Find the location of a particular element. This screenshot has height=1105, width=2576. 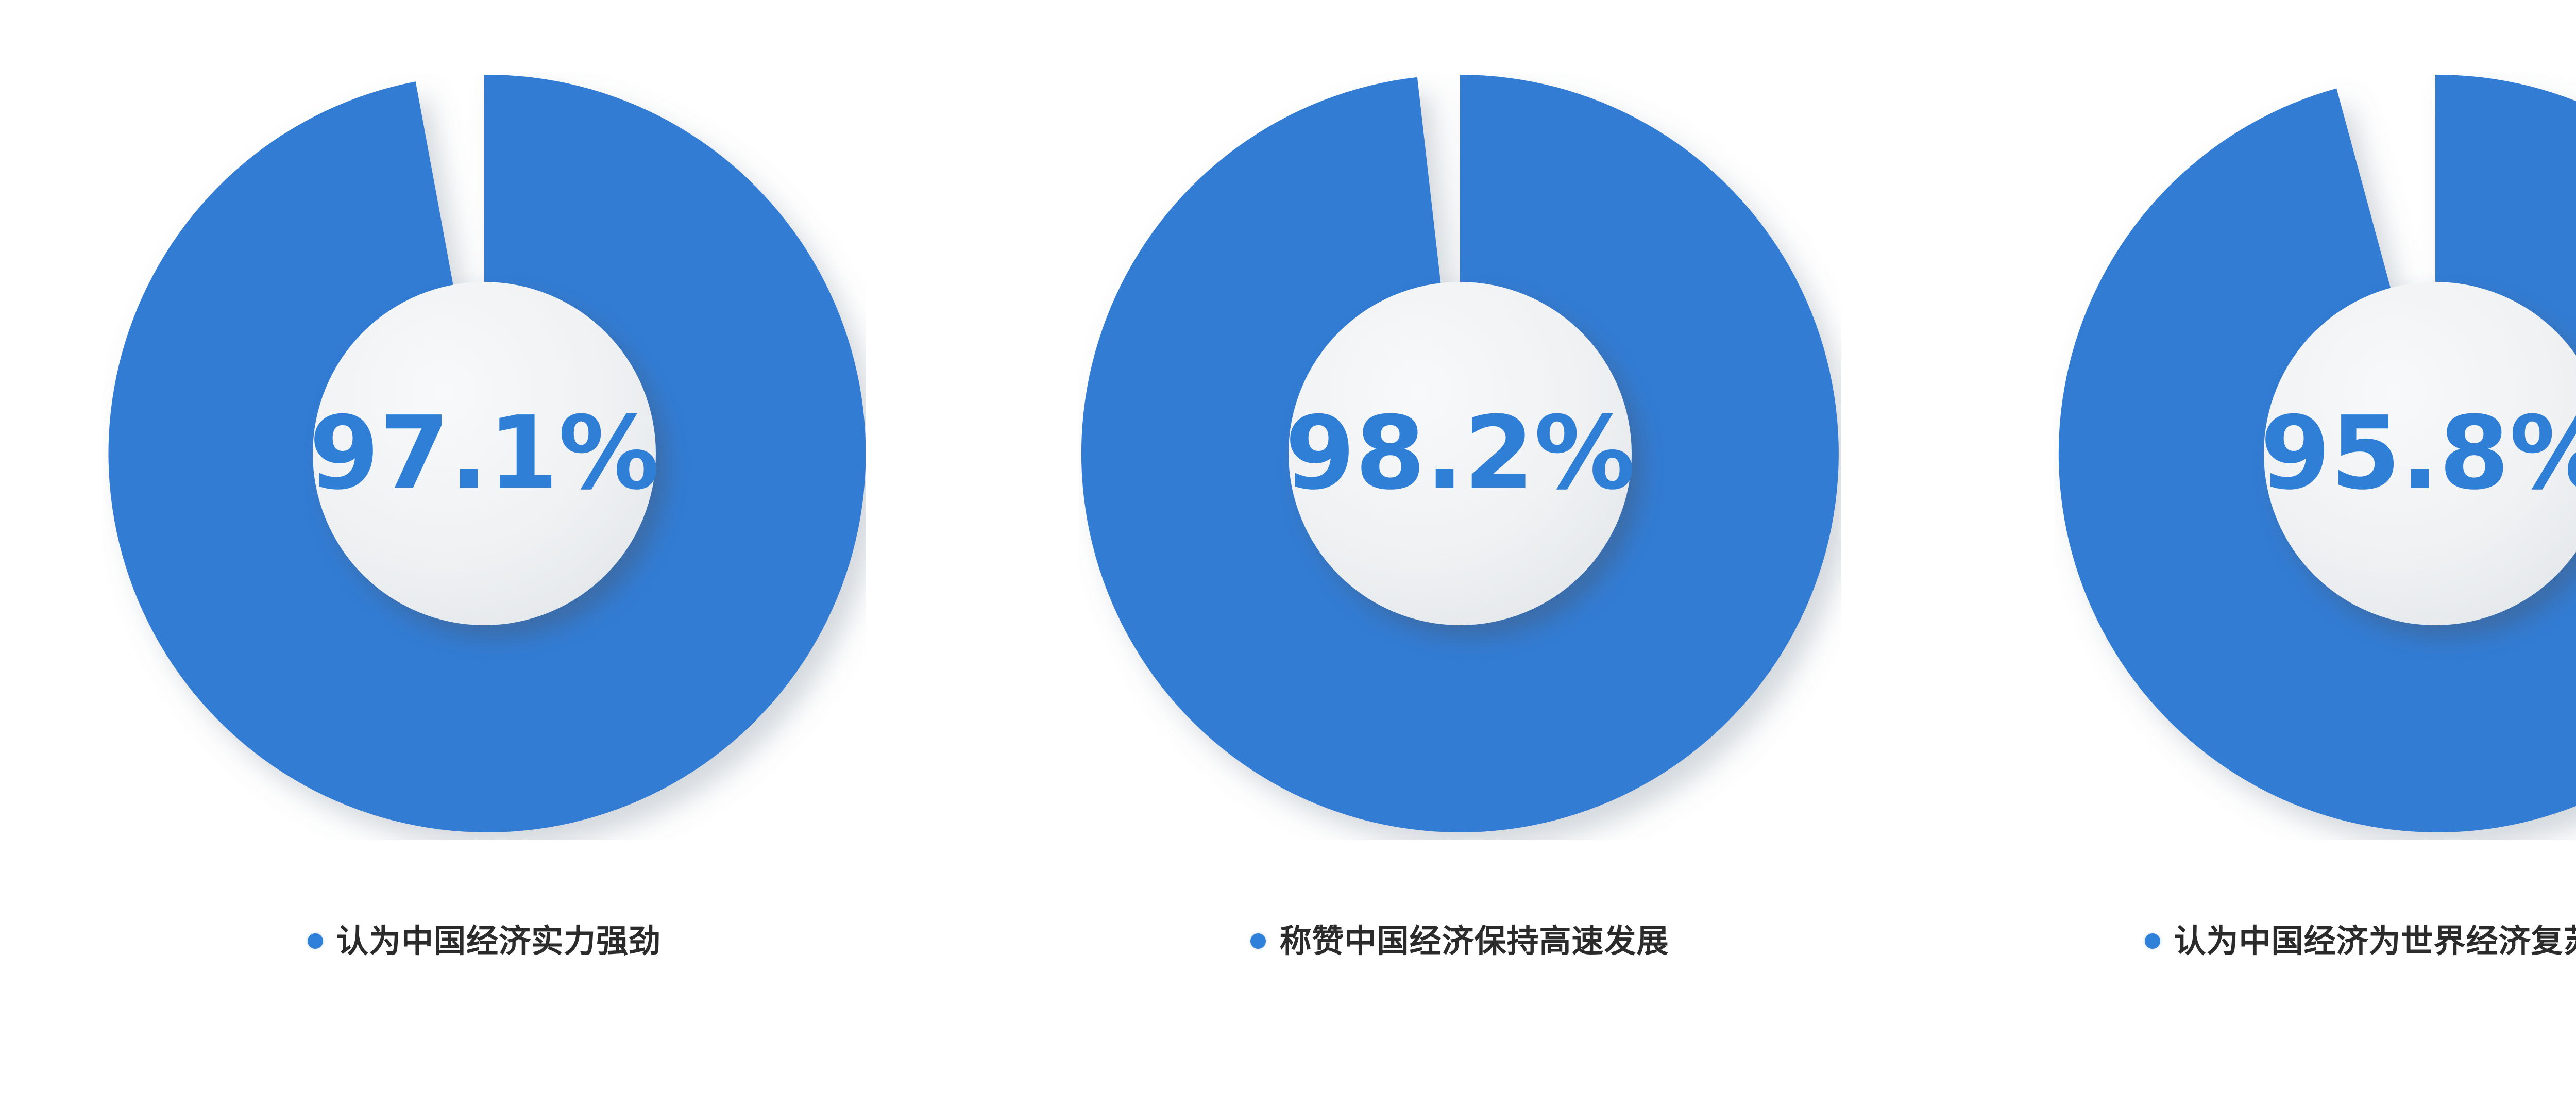

legend-1: 认为中国经济实力强劲 is located at coordinates (485, 941).